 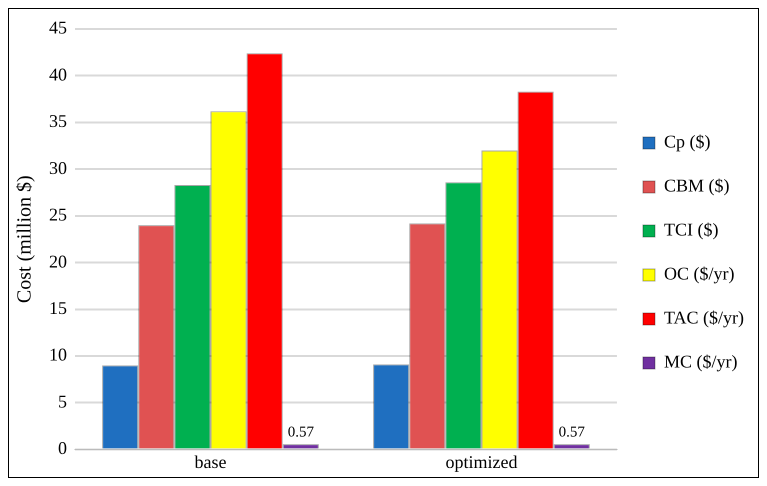 I want to click on y-tick-label: 20, so click(x=58, y=261).